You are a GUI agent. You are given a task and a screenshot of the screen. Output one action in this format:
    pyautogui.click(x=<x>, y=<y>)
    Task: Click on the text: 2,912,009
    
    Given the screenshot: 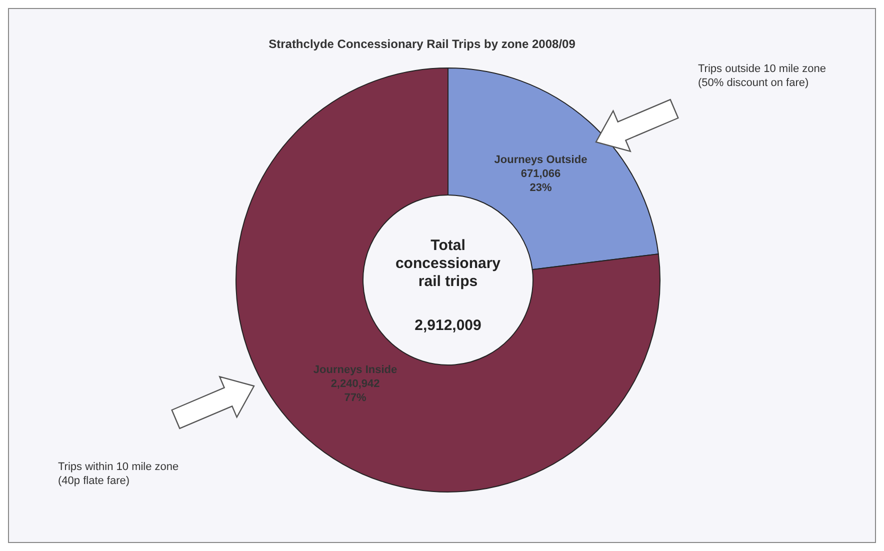 What is the action you would take?
    pyautogui.click(x=448, y=325)
    